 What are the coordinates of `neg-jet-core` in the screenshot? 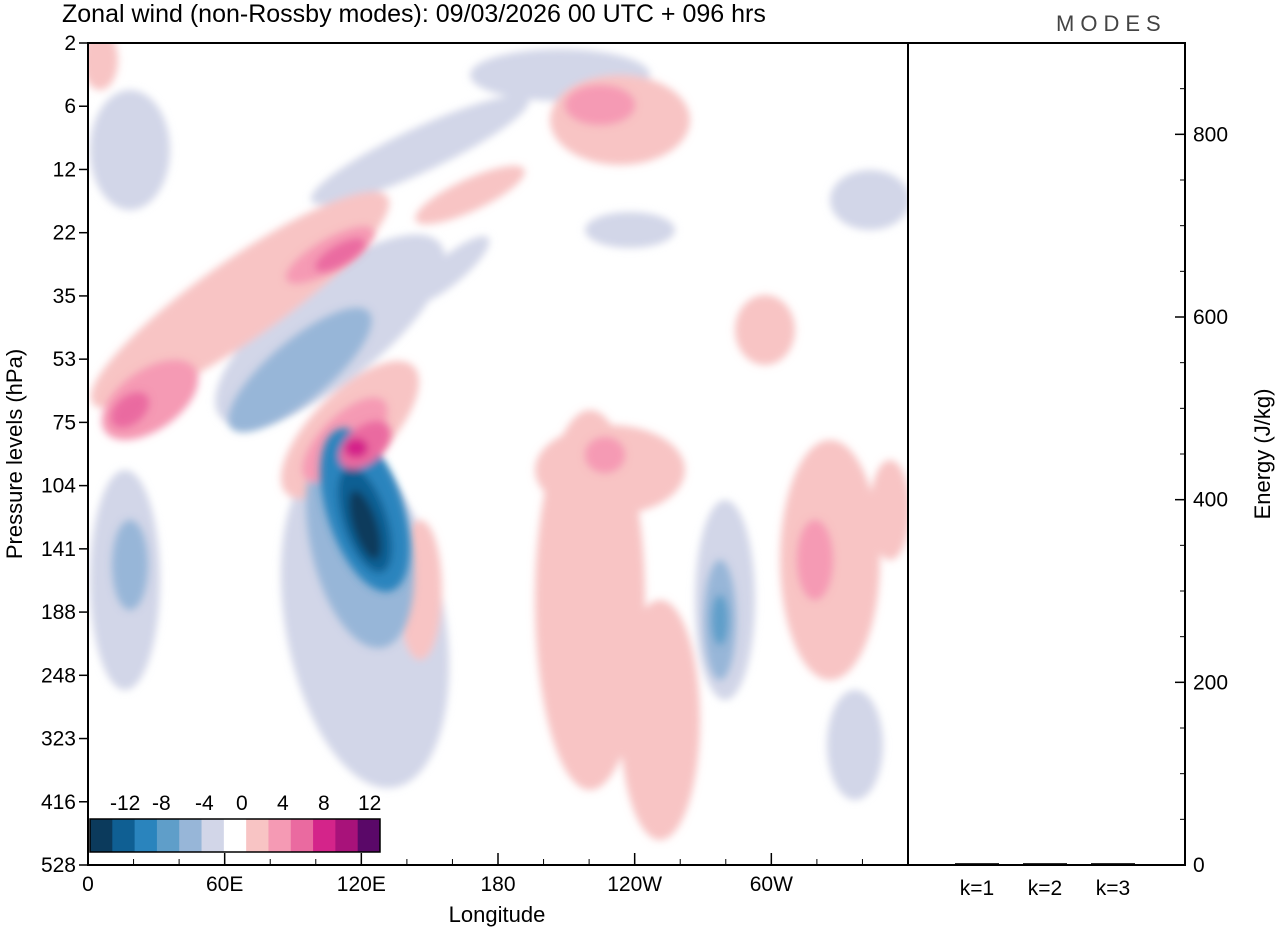 It's located at (365, 525).